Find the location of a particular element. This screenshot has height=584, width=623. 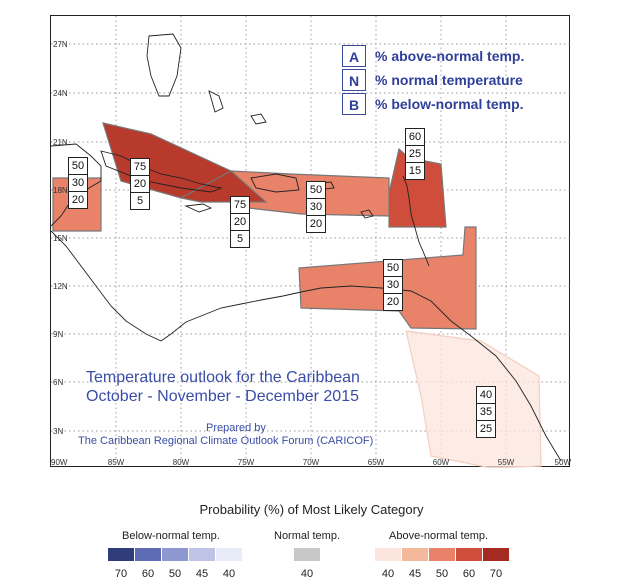

legend-text-below: % below-normal temp. is located at coordinates (449, 104).